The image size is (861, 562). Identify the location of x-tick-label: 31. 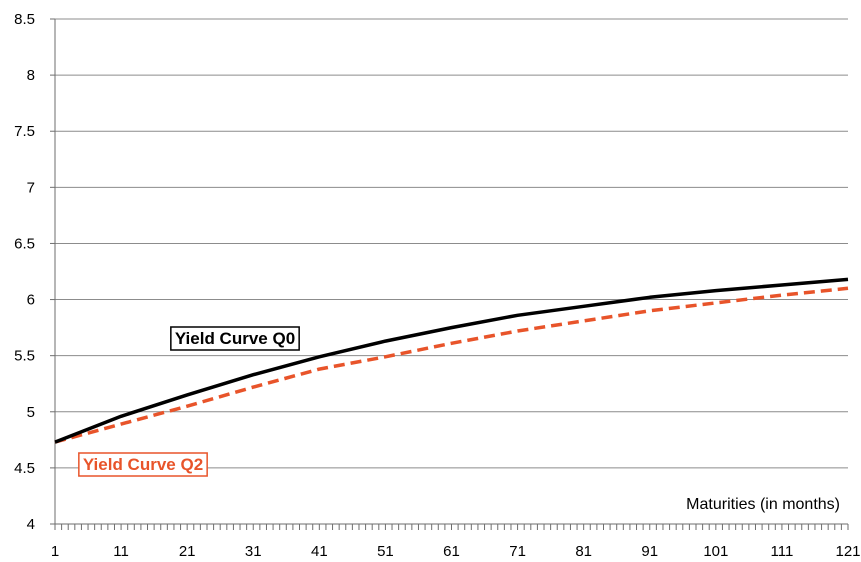
(253, 551).